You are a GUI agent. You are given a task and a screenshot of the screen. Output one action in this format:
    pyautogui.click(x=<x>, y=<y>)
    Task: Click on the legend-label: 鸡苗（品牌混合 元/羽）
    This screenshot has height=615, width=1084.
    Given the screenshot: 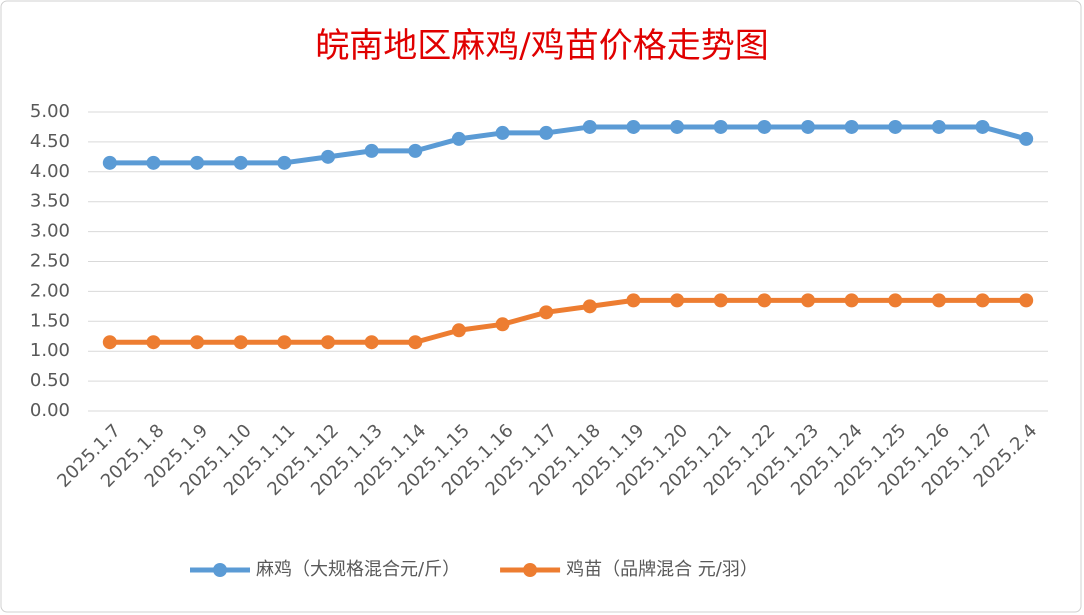 What is the action you would take?
    pyautogui.click(x=662, y=569)
    